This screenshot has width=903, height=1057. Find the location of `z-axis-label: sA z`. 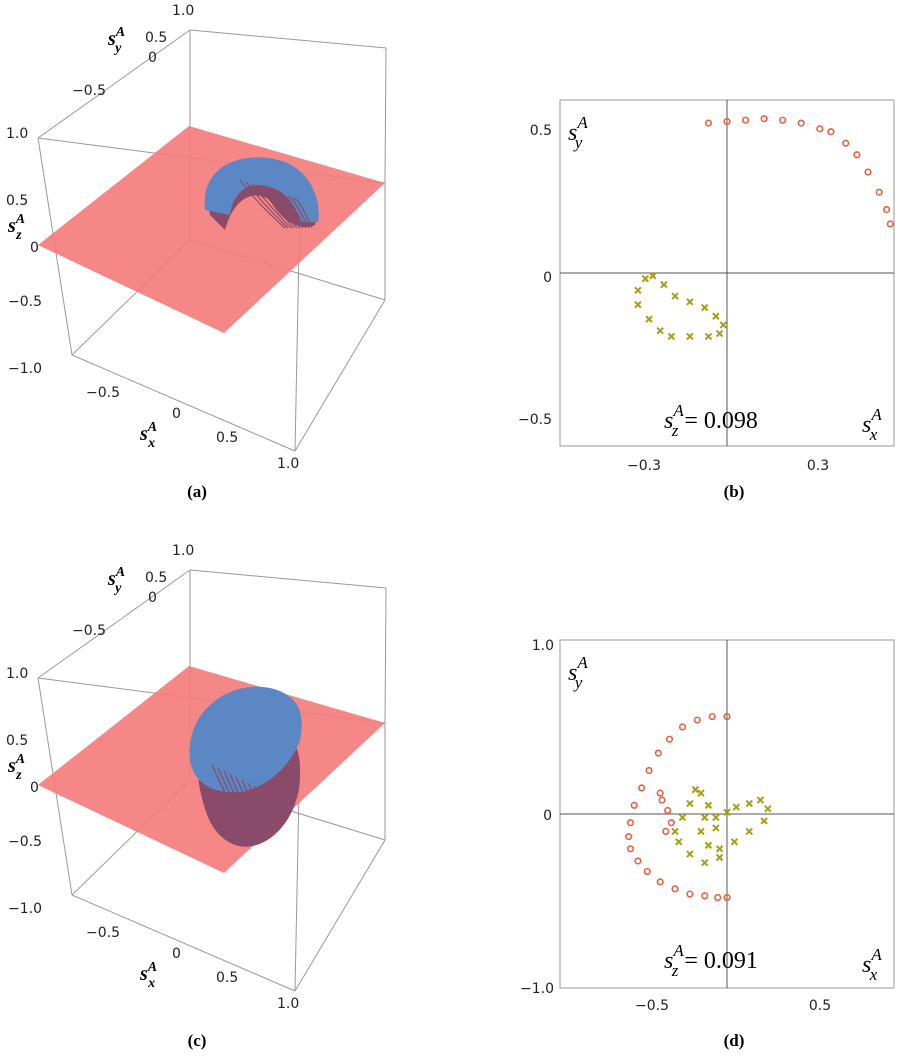

z-axis-label: sA z is located at coordinates (16, 767).